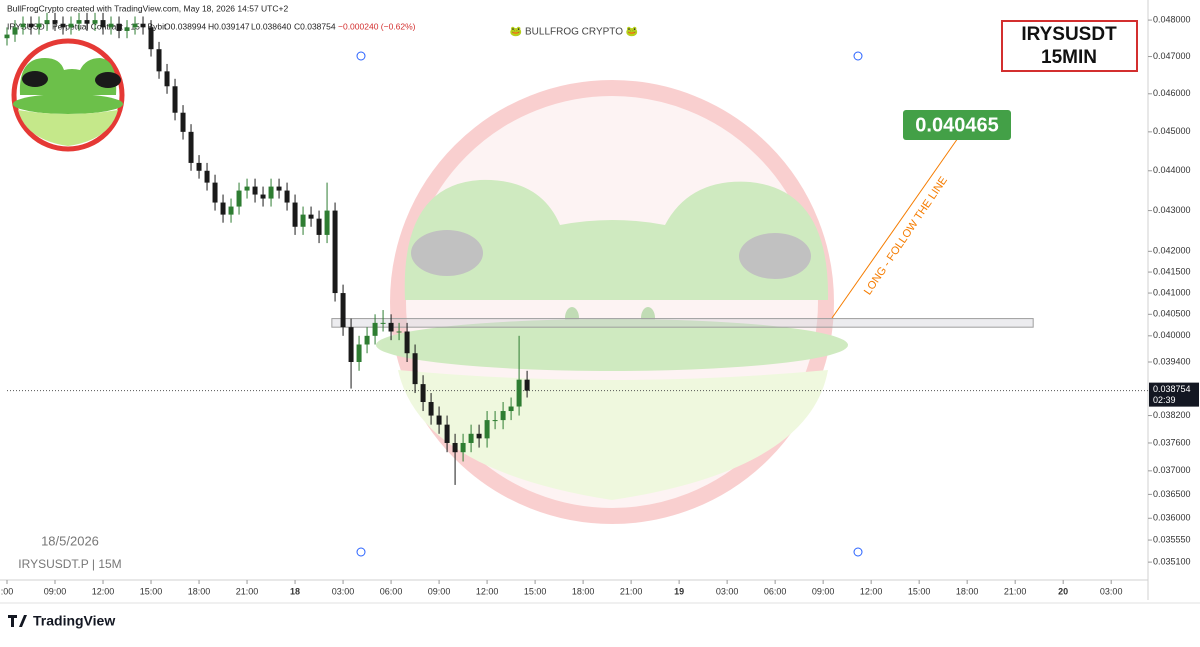 The image size is (1200, 647). What do you see at coordinates (1172, 470) in the screenshot?
I see `y-tick-label: 0.037000` at bounding box center [1172, 470].